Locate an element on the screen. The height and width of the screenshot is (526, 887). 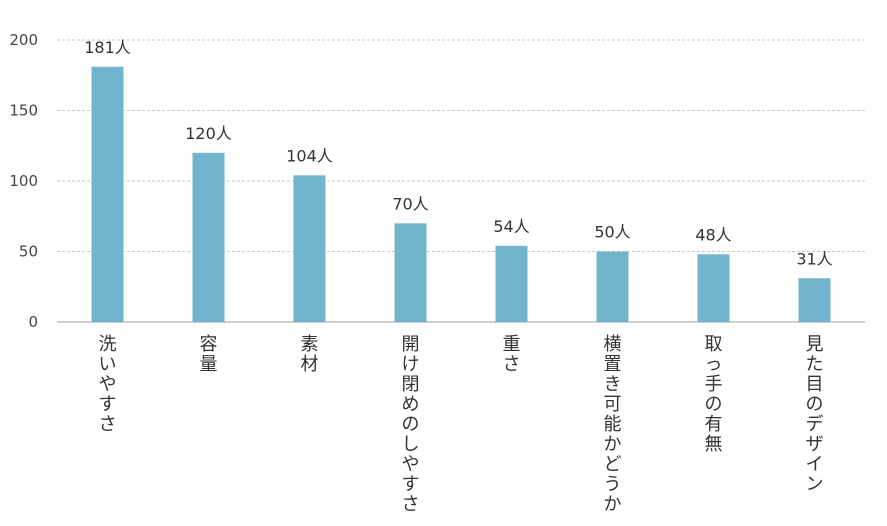
data-label: 50人 is located at coordinates (612, 232).